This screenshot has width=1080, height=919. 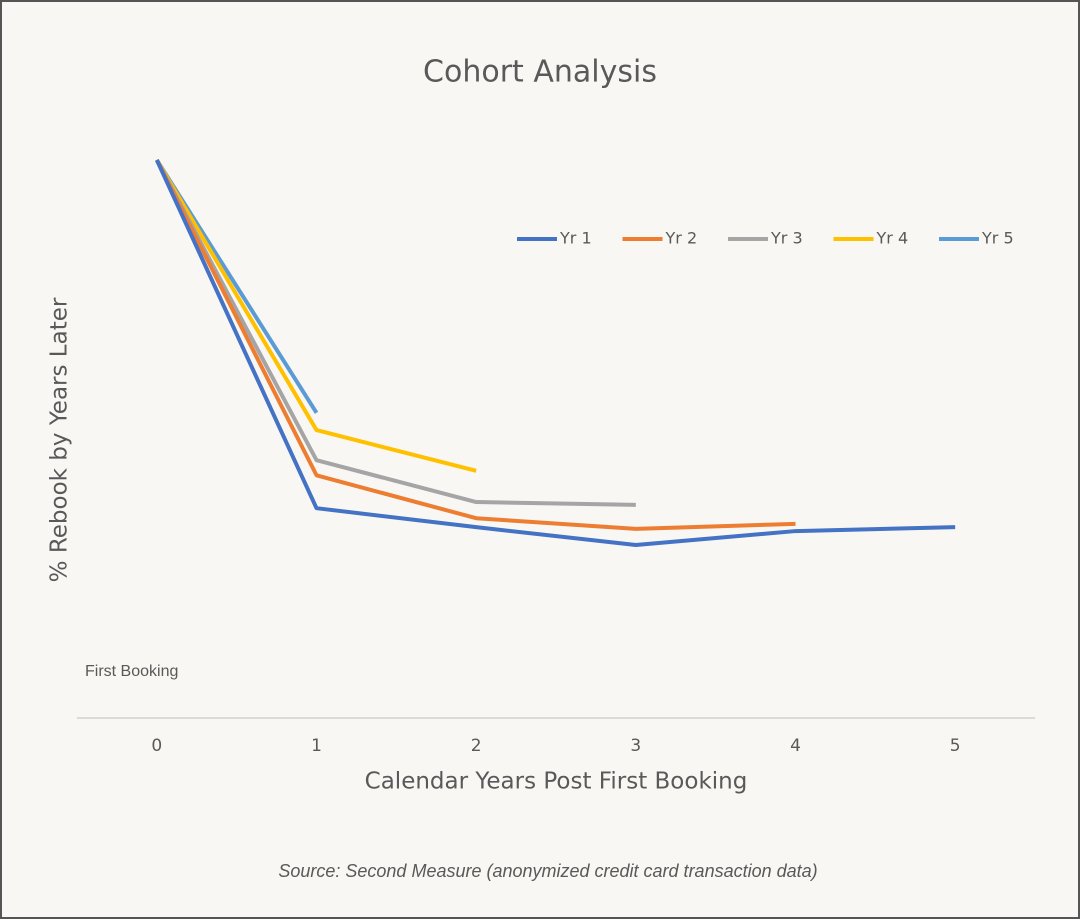 What do you see at coordinates (681, 238) in the screenshot?
I see `legend-label: Yr 2` at bounding box center [681, 238].